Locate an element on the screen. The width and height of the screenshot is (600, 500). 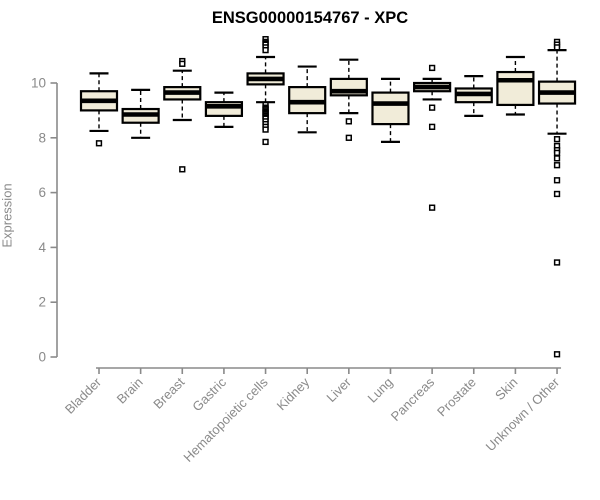
y-tick-label: 8 is located at coordinates (42, 137).